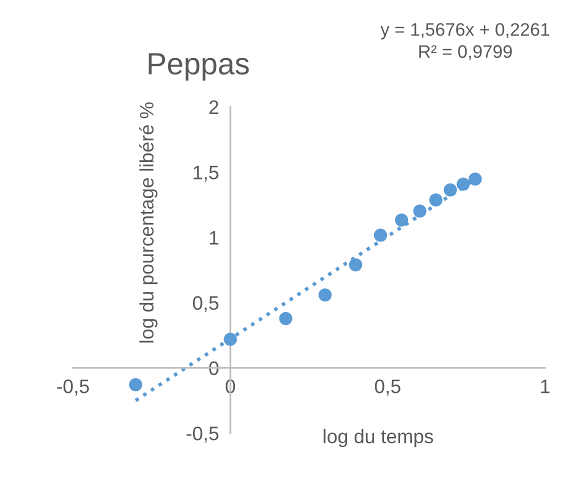 This screenshot has height=495, width=566. Describe the element at coordinates (202, 434) in the screenshot. I see `y-tick-label: -0,5` at that location.